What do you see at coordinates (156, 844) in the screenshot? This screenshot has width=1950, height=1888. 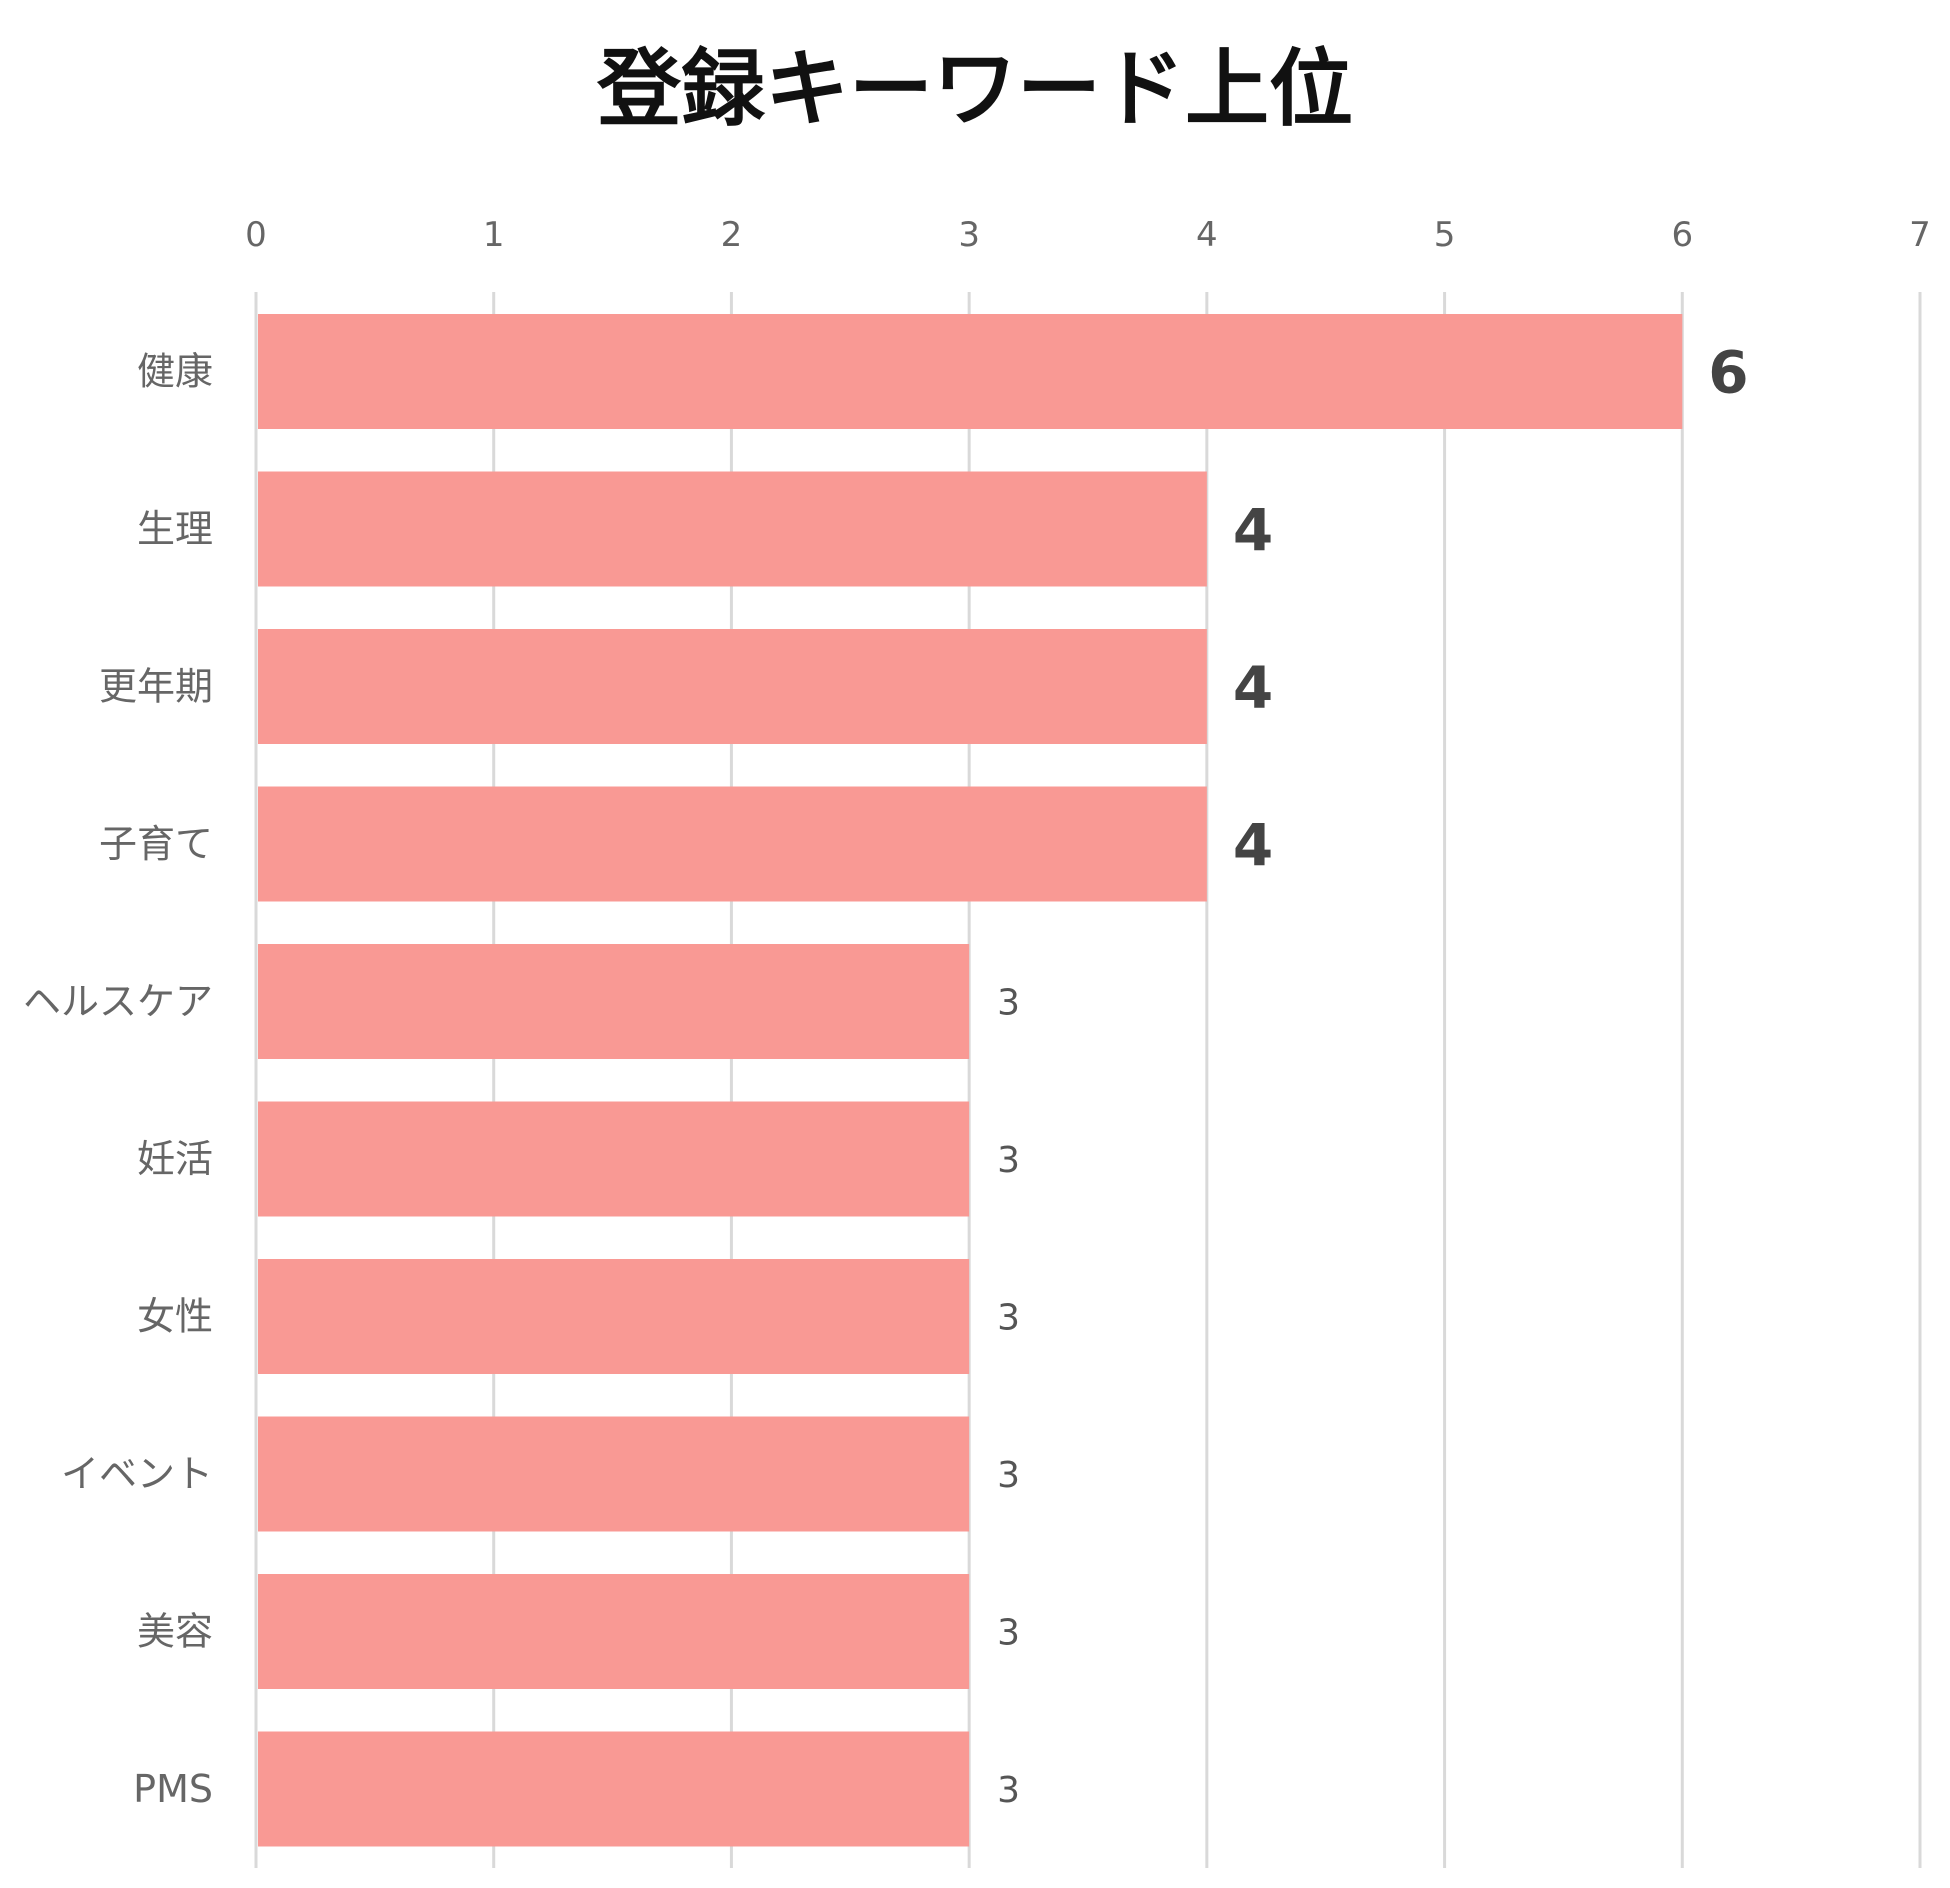 I see `category-label: 子育て` at bounding box center [156, 844].